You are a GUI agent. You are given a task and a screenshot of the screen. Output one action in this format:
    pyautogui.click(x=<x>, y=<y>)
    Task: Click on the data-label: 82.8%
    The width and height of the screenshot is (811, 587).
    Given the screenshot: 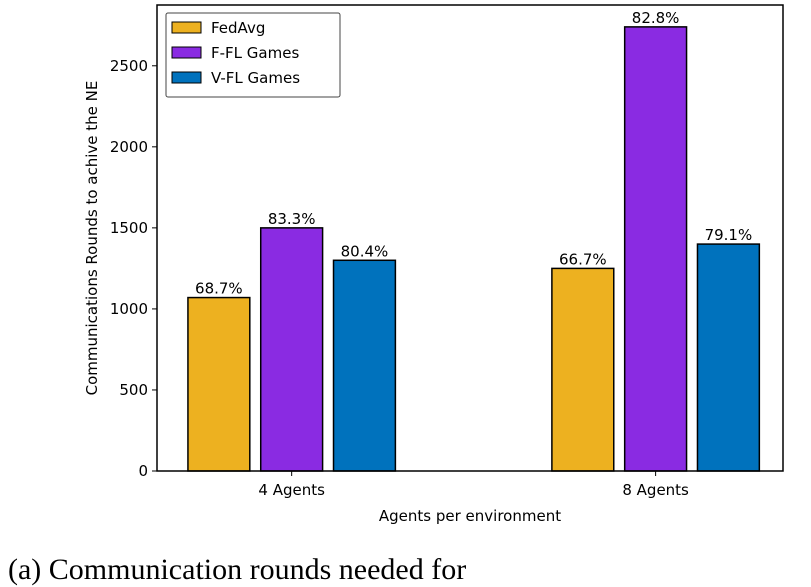 What is the action you would take?
    pyautogui.click(x=656, y=18)
    